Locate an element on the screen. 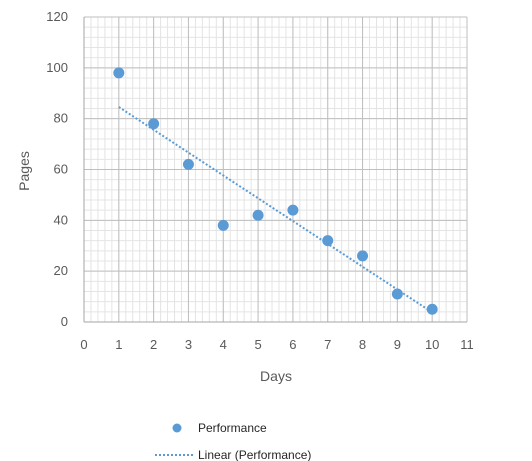 This screenshot has height=461, width=532. x-tick-label: 10 is located at coordinates (432, 344).